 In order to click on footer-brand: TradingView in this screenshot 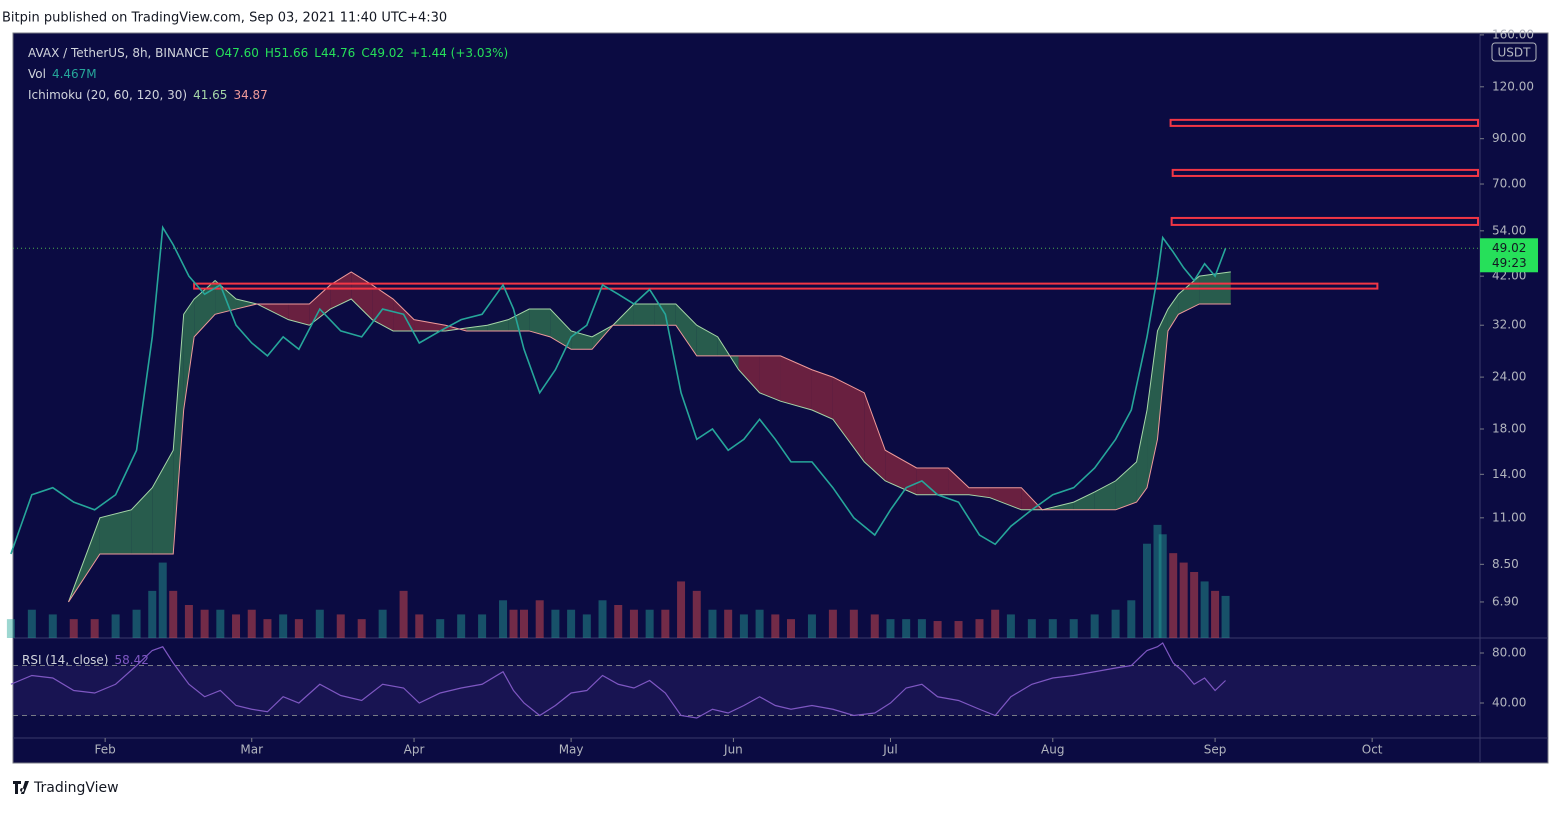, I will do `click(76, 788)`.